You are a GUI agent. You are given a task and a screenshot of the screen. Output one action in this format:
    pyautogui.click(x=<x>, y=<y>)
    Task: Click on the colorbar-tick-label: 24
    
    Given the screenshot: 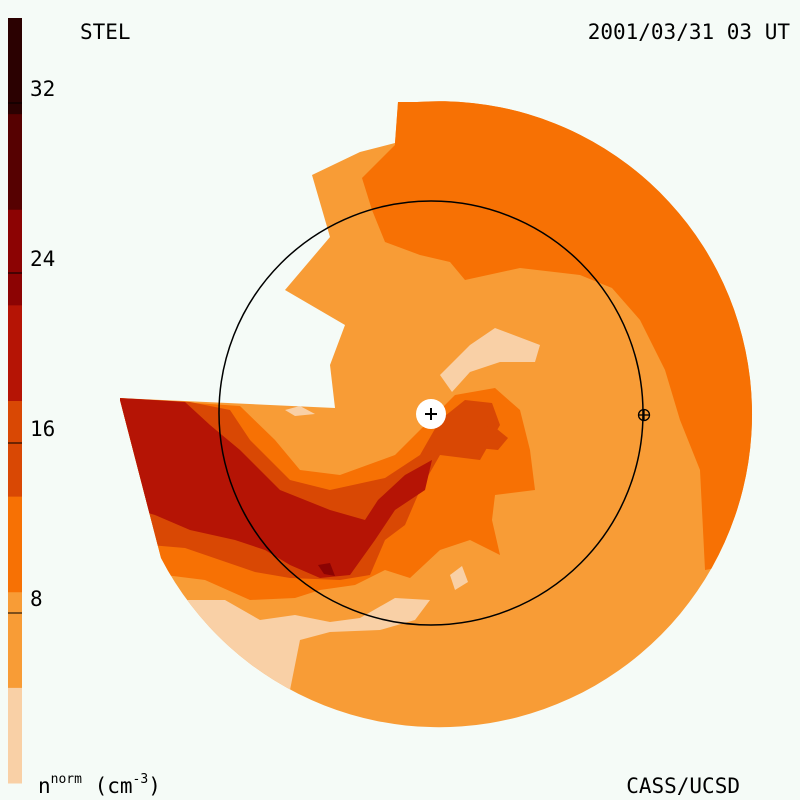 What is the action you would take?
    pyautogui.click(x=43, y=259)
    